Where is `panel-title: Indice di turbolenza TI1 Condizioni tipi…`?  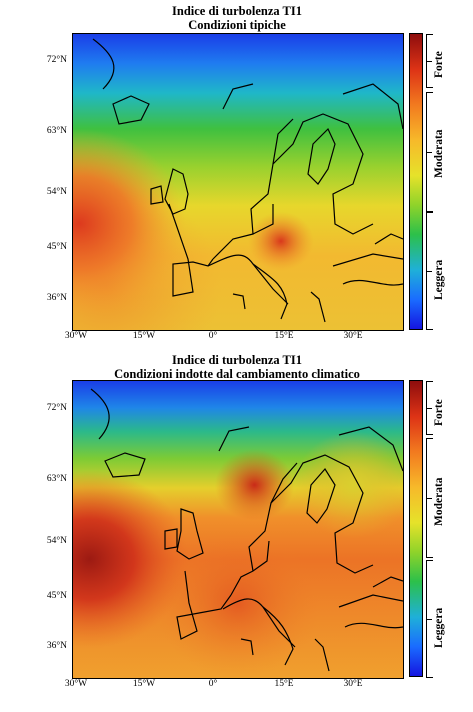 panel-title: Indice di turbolenza TI1 Condizioni tipi… is located at coordinates (237, 18).